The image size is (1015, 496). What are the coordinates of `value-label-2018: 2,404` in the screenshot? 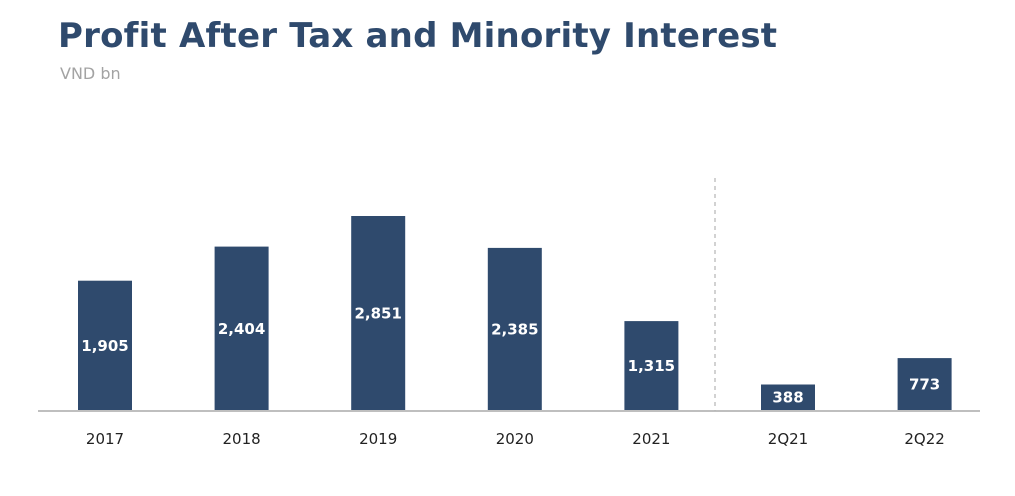 It's located at (241, 329).